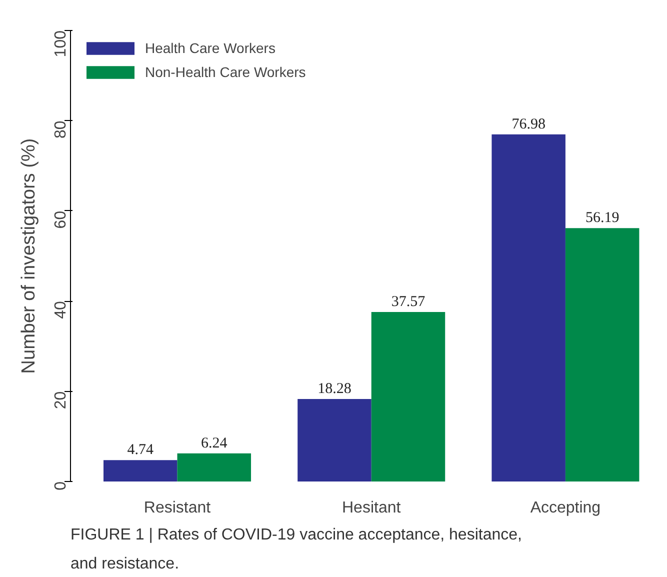 This screenshot has height=577, width=667. Describe the element at coordinates (61, 219) in the screenshot. I see `y-tick-label: 60` at that location.